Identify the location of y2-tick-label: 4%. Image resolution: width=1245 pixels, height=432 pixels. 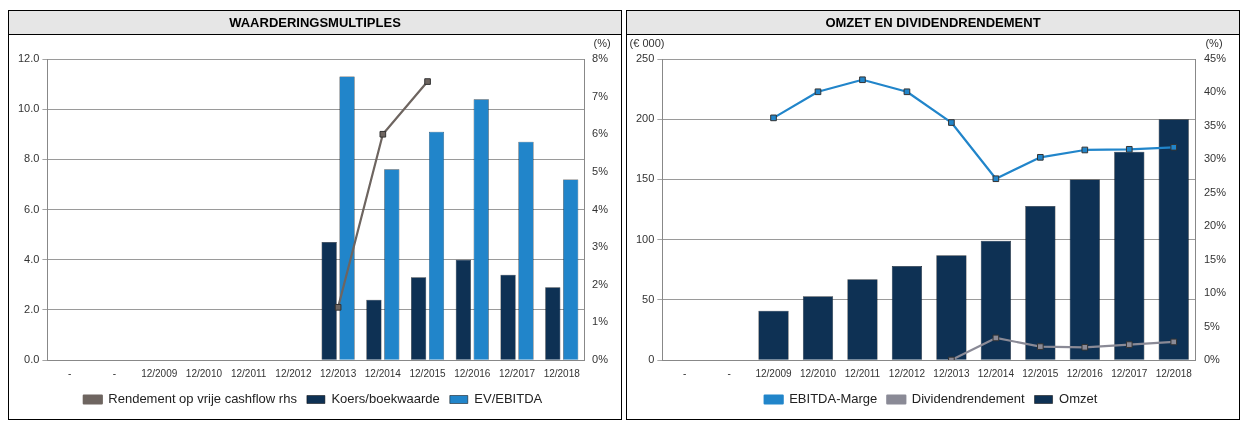
(600, 208).